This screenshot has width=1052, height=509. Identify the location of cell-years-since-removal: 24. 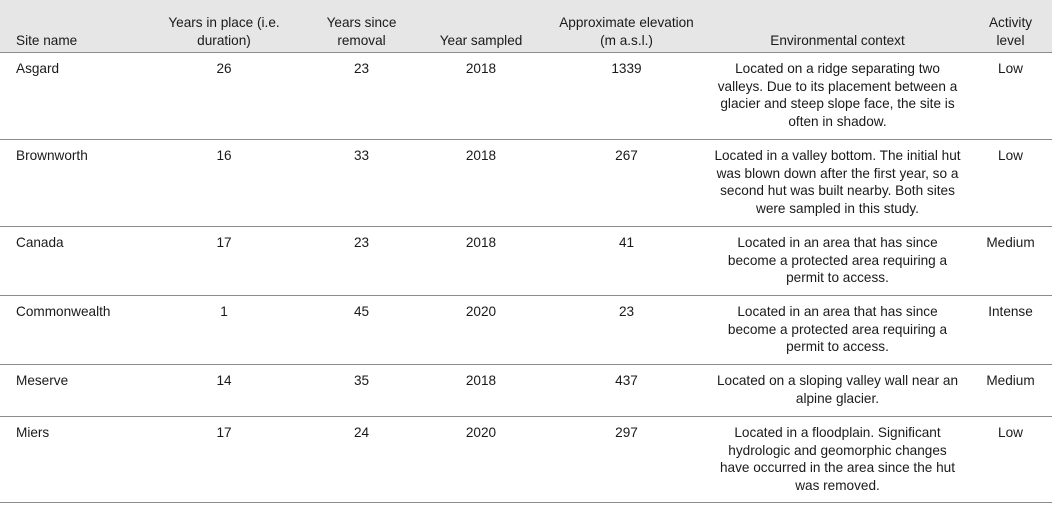
(361, 432).